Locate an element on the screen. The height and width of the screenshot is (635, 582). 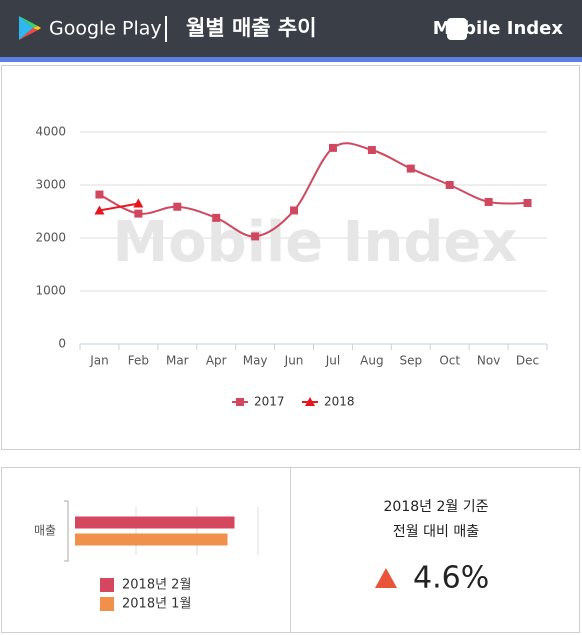
x-tick-label: Oct is located at coordinates (449, 361).